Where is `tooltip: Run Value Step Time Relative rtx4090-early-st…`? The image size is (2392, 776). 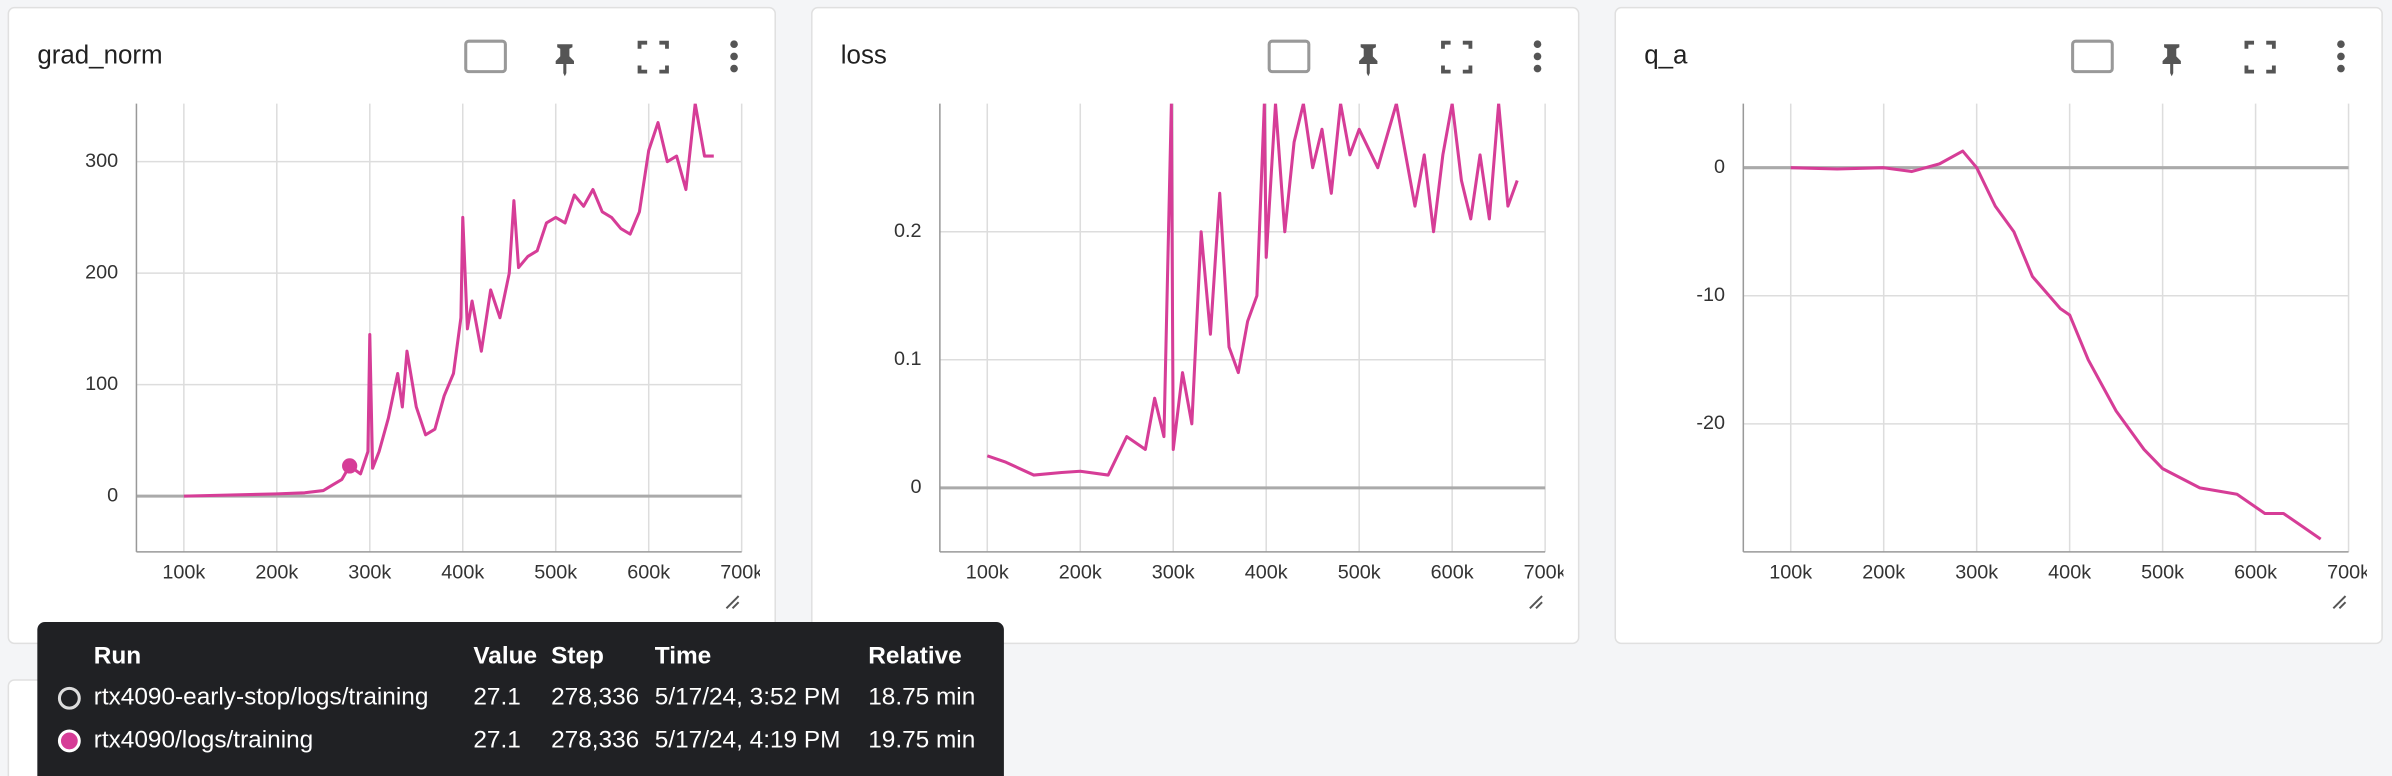 tooltip: Run Value Step Time Relative rtx4090-early-st… is located at coordinates (520, 699).